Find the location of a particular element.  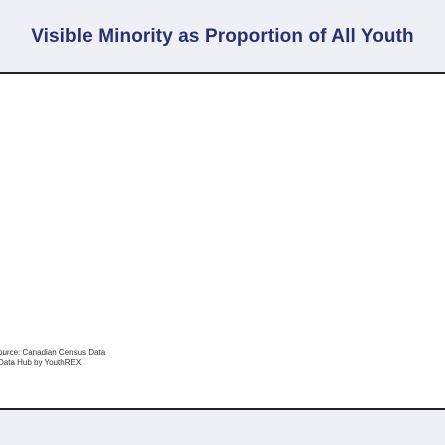

source-text: ource: Canadian Census Data is located at coordinates (53, 352).